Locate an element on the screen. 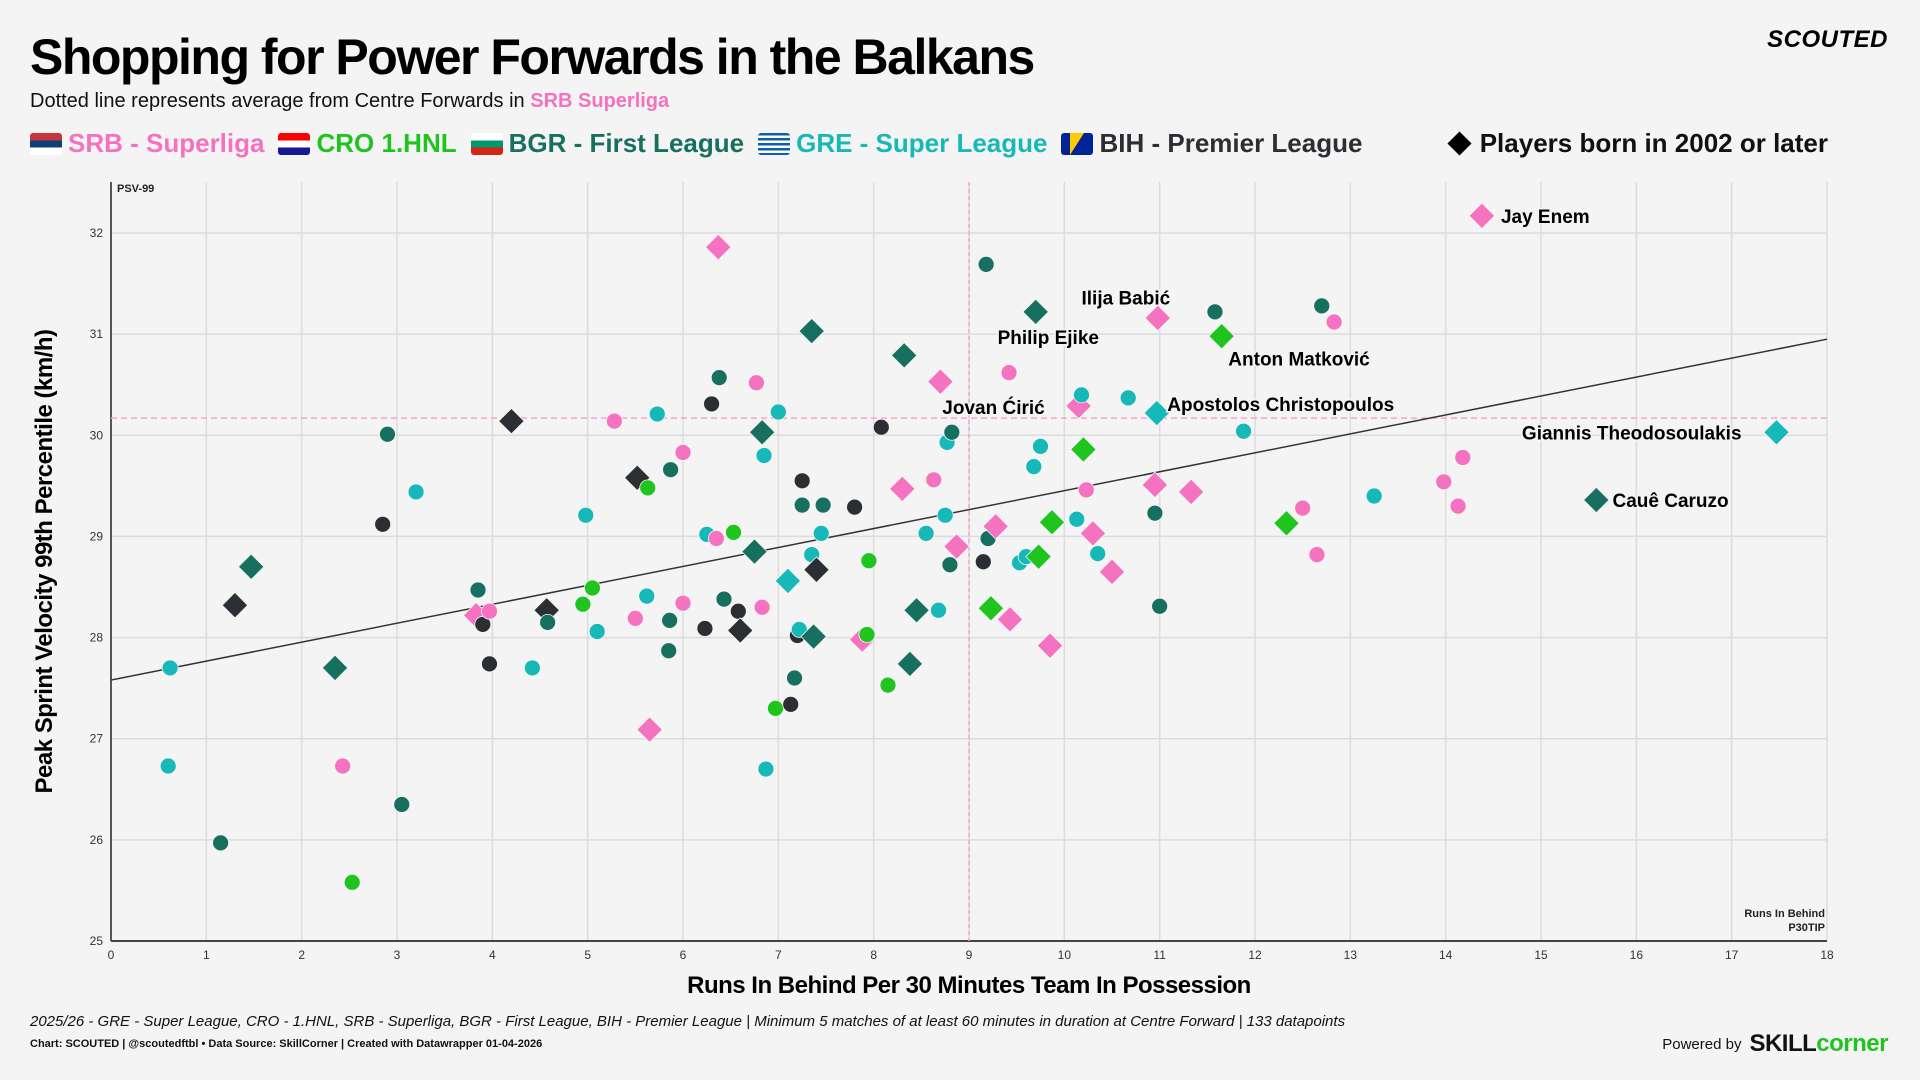 This screenshot has width=1920, height=1080. x-corner-label: Runs In Behind is located at coordinates (1784, 914).